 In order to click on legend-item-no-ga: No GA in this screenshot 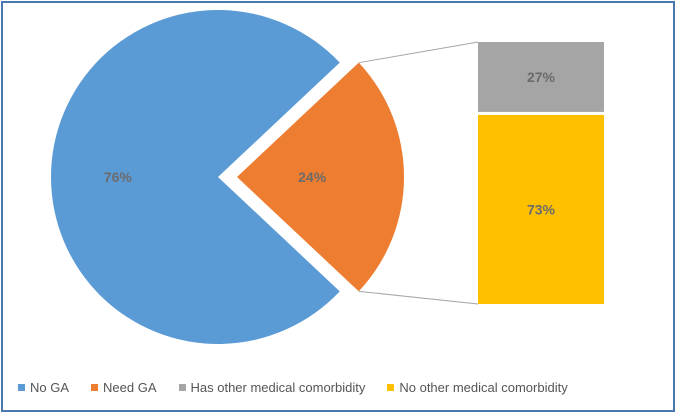, I will do `click(43, 387)`.